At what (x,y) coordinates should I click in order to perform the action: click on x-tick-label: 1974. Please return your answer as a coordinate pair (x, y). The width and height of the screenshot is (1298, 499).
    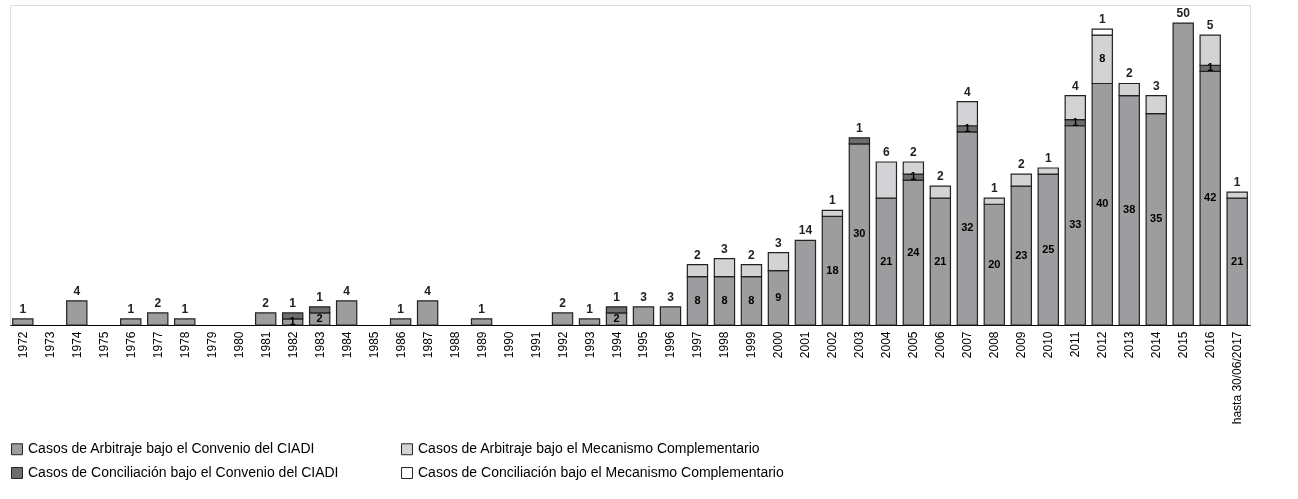
    Looking at the image, I should click on (76, 345).